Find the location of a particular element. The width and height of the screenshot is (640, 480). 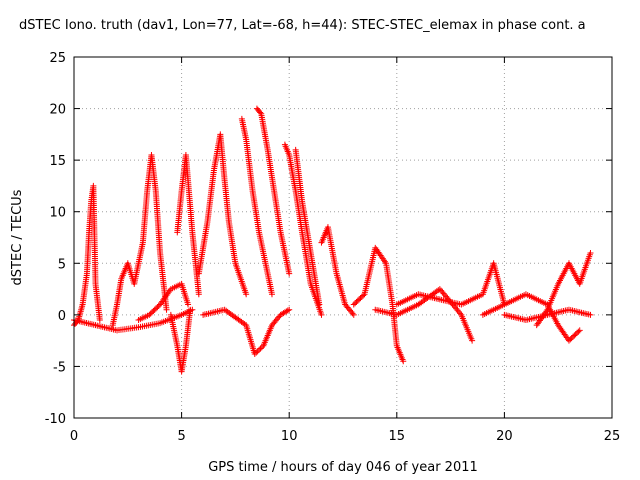

y-tick-label: 0 is located at coordinates (62, 316).